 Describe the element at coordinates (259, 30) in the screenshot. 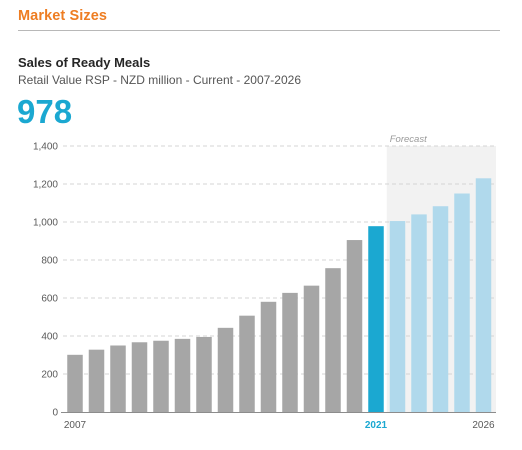

I see `section-divider` at that location.